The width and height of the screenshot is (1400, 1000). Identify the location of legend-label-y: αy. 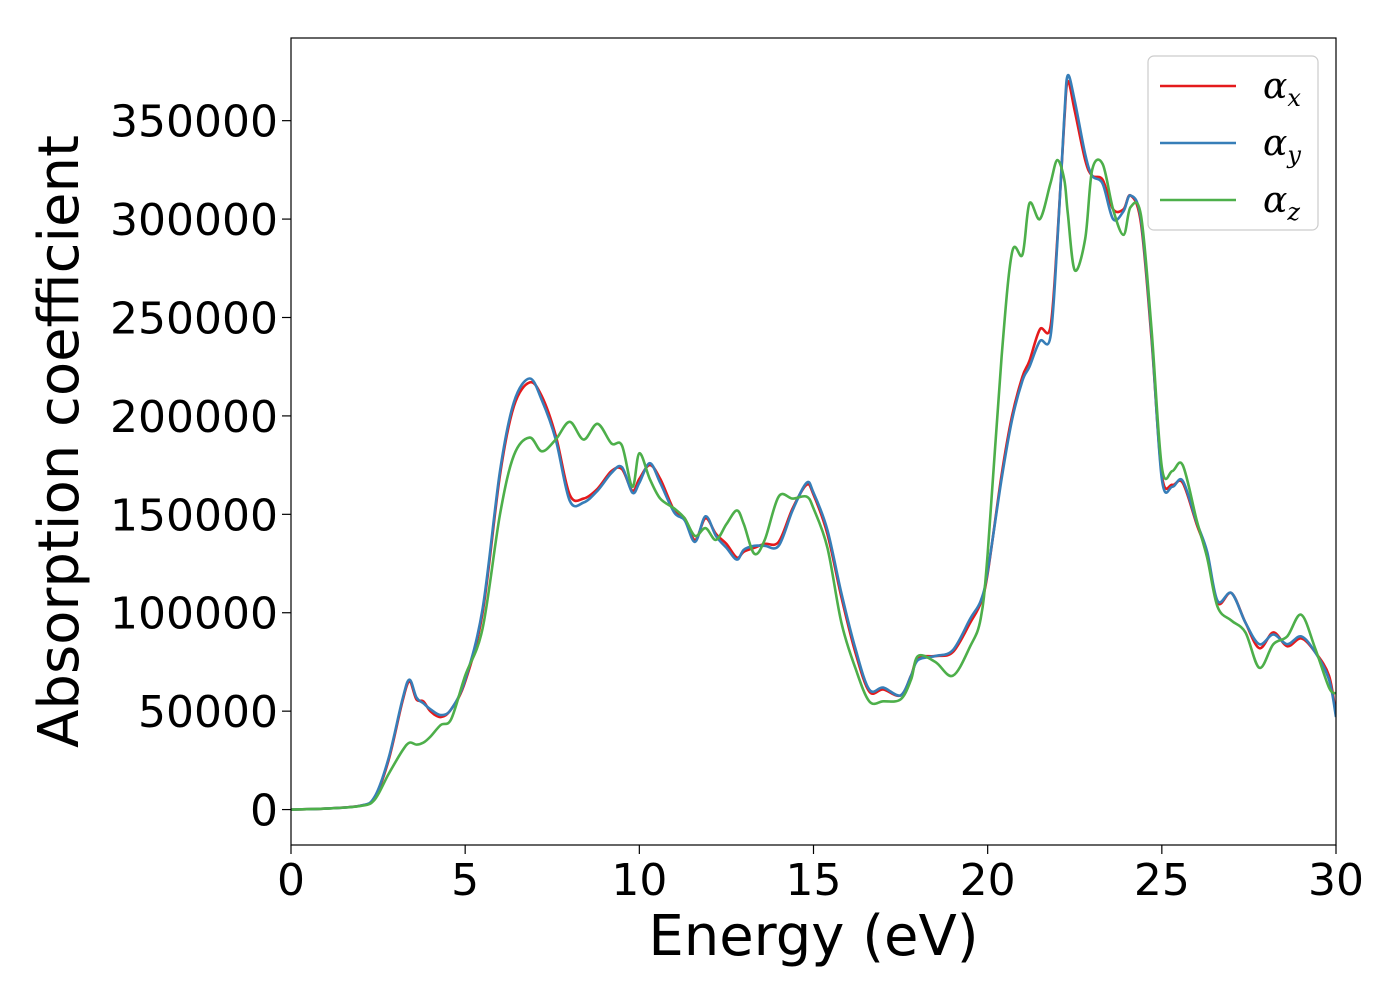
(1282, 146).